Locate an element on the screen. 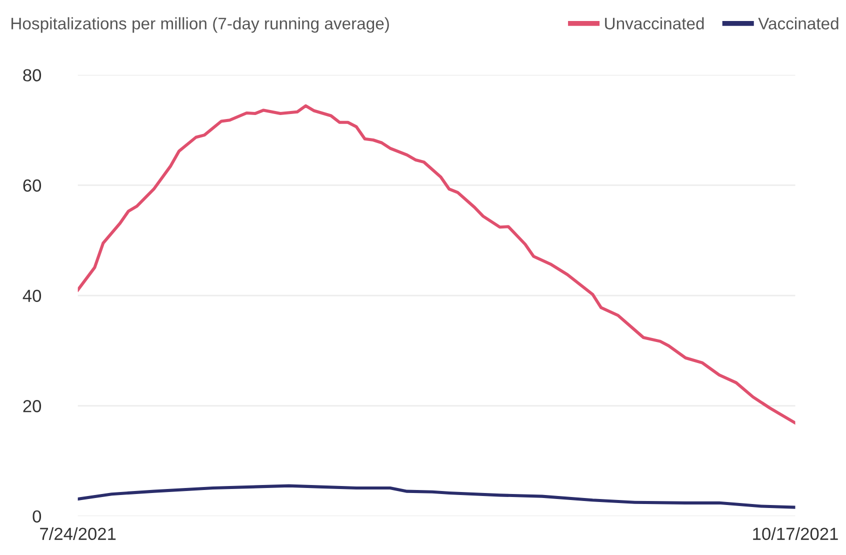  y-tick-label: 80 is located at coordinates (32, 75).